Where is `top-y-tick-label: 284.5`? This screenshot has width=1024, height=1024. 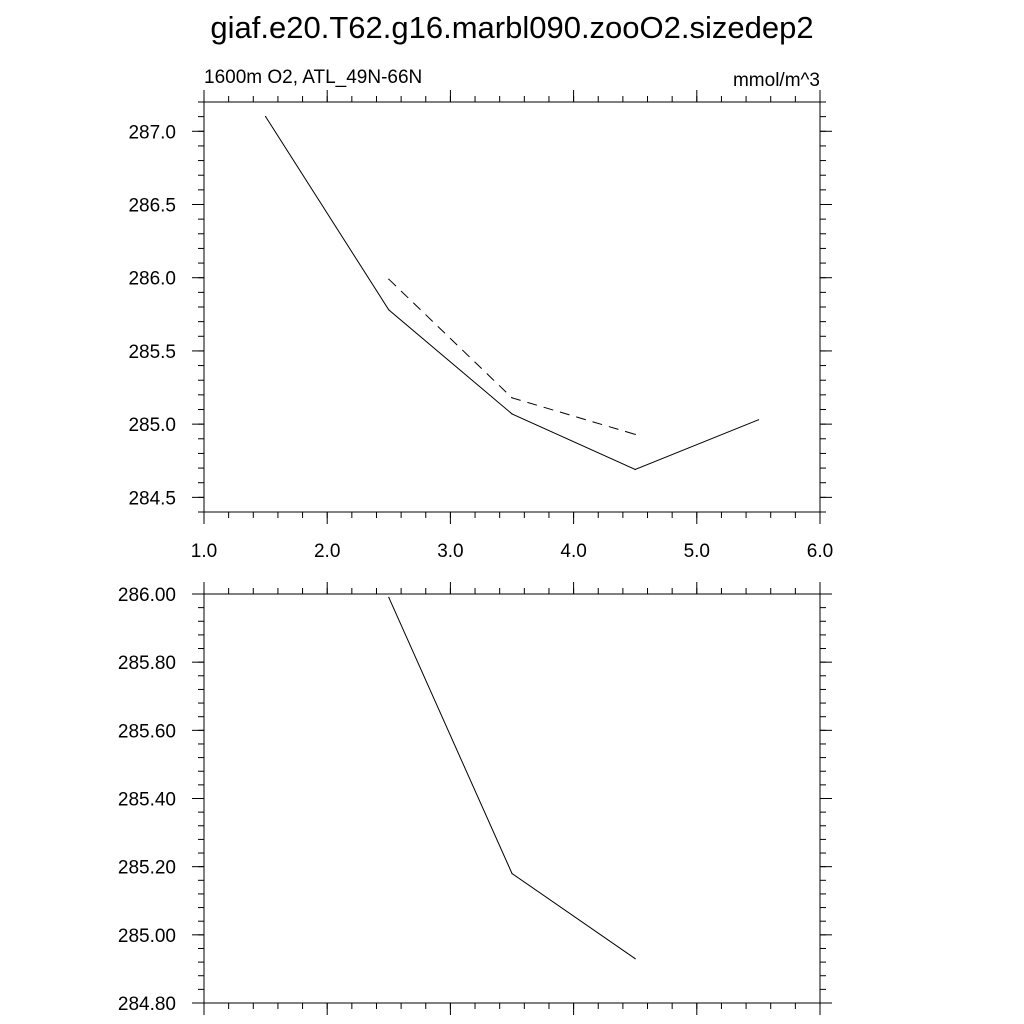
top-y-tick-label: 284.5 is located at coordinates (152, 498).